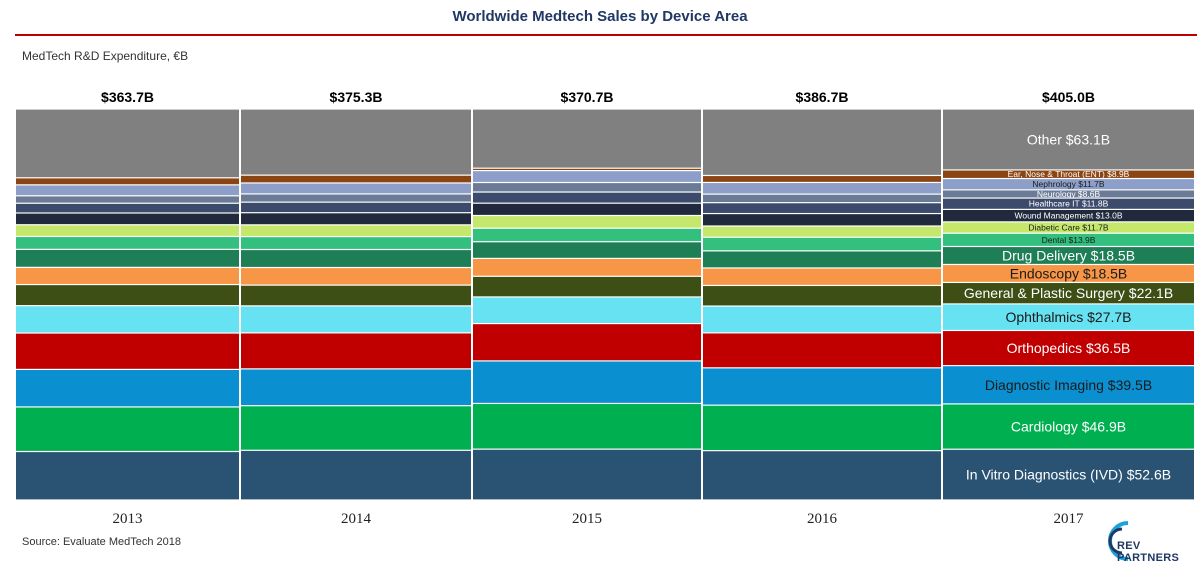  What do you see at coordinates (101, 542) in the screenshot?
I see `source-note: Source: Evaluate MedTech 2018` at bounding box center [101, 542].